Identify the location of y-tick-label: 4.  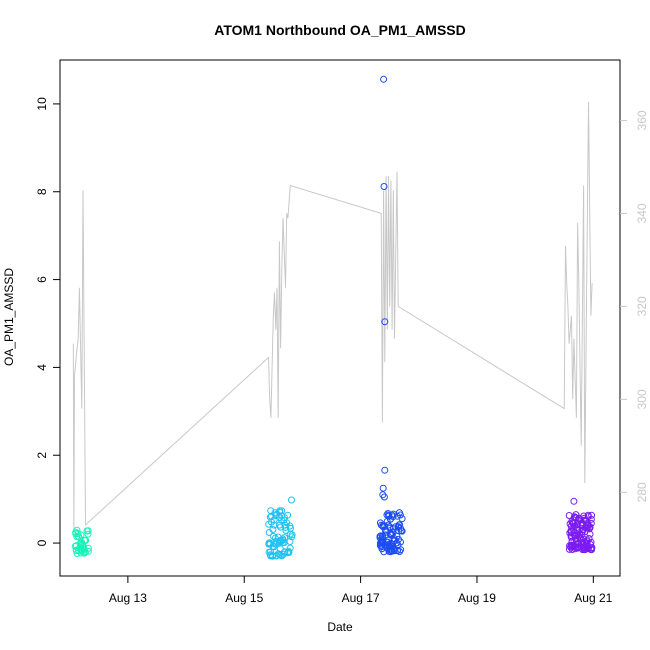
(42, 367).